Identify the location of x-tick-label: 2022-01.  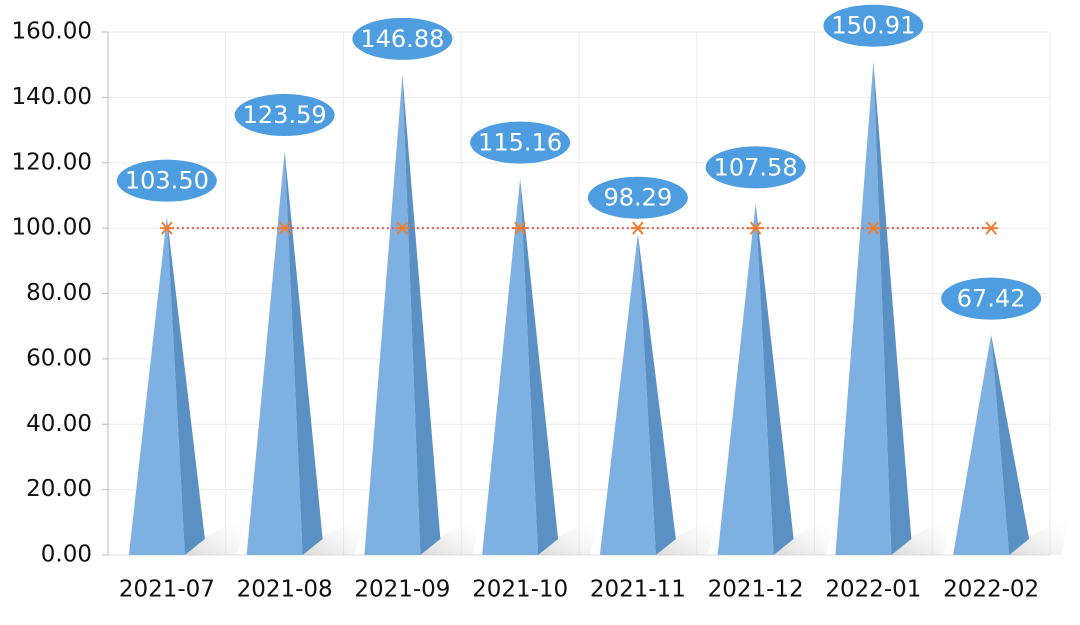
(873, 590).